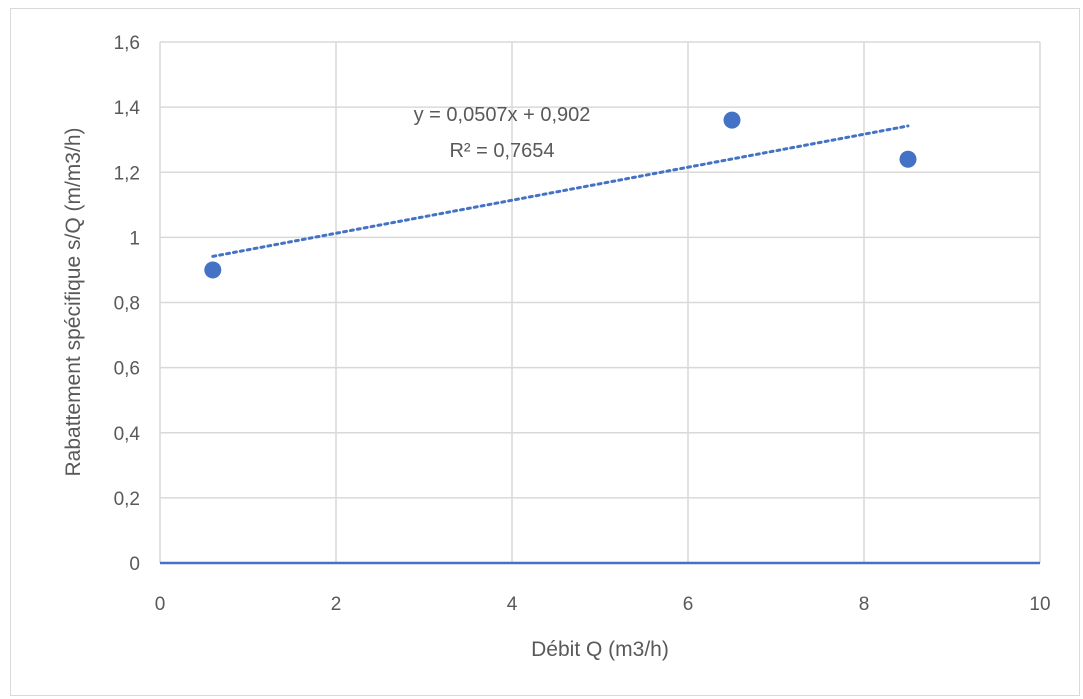  Describe the element at coordinates (501, 151) in the screenshot. I see `r-squared-label: R² = 0,7654` at that location.